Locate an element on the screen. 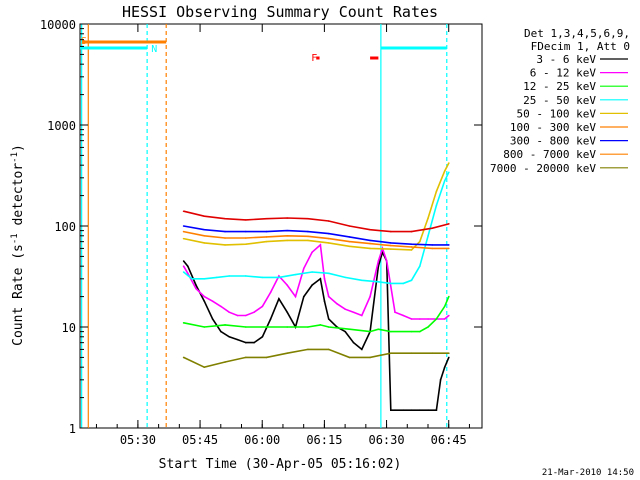  x-tick-label-4: 06:30 is located at coordinates (386, 440).